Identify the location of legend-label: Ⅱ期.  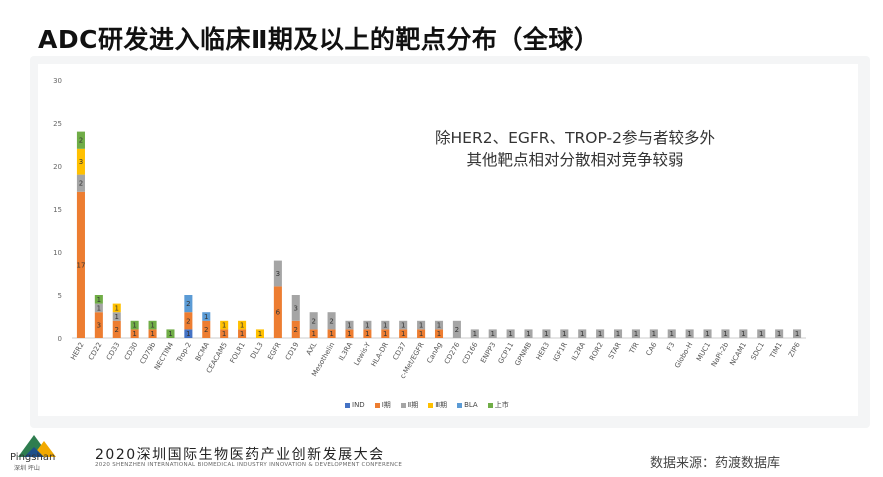
(413, 405).